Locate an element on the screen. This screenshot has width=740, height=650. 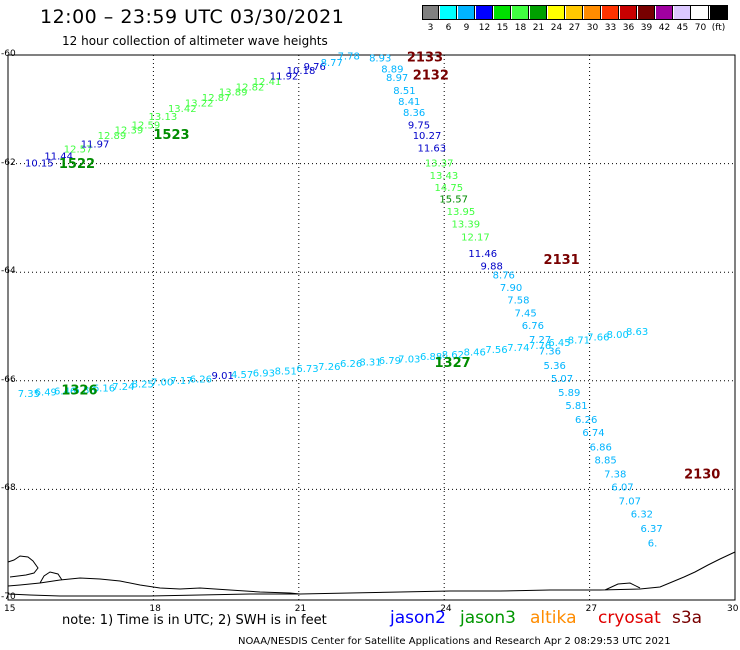
wave-height-value: 8.41 is located at coordinates (409, 102).